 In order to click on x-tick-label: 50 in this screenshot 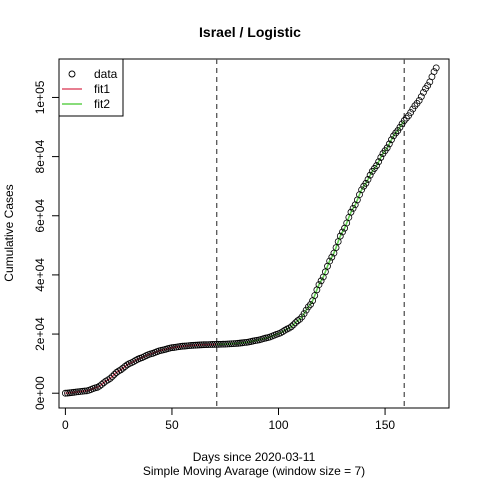, I will do `click(172, 425)`.